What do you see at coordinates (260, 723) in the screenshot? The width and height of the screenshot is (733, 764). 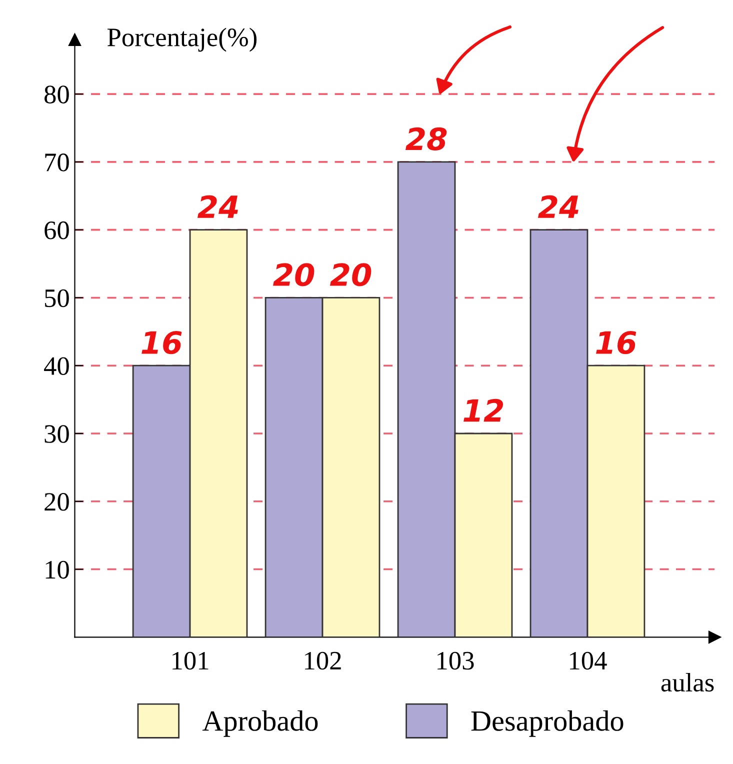 I see `legend-label: Aprobado` at bounding box center [260, 723].